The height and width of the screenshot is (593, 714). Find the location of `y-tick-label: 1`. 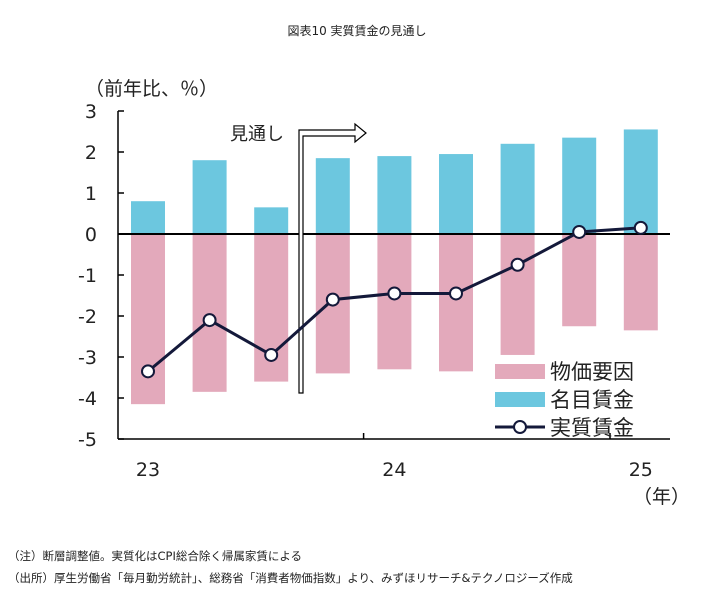

y-tick-label: 1 is located at coordinates (91, 194).